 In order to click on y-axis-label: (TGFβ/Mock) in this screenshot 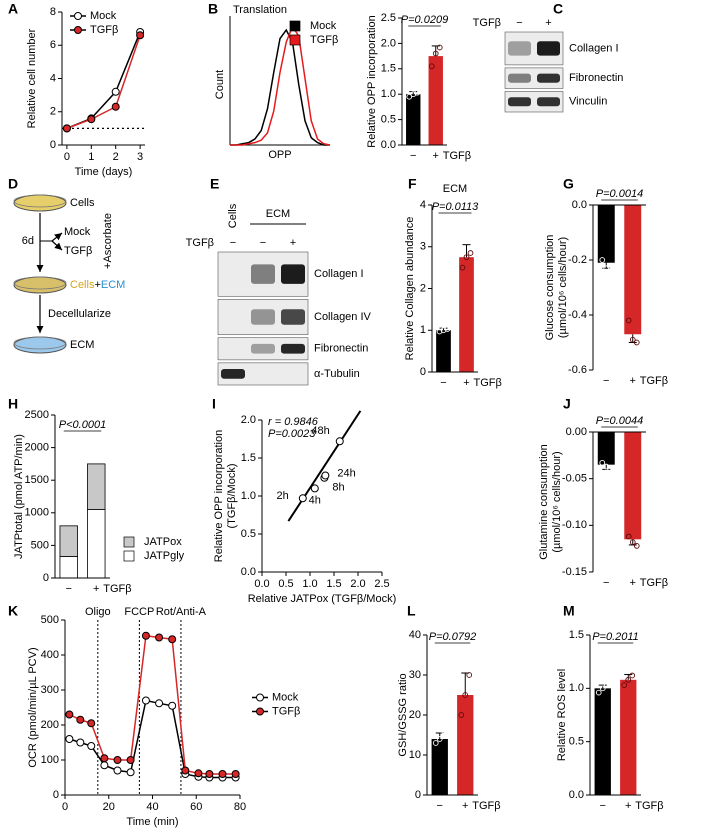, I will do `click(232, 496)`.